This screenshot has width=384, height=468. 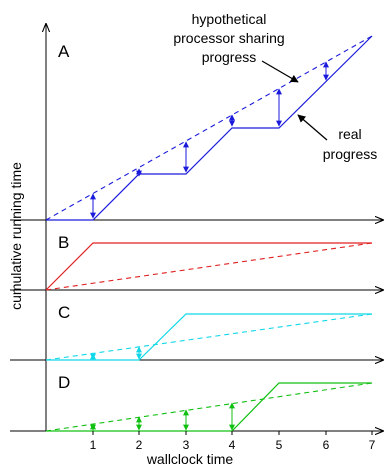 I want to click on panel-d: D, so click(x=196, y=402).